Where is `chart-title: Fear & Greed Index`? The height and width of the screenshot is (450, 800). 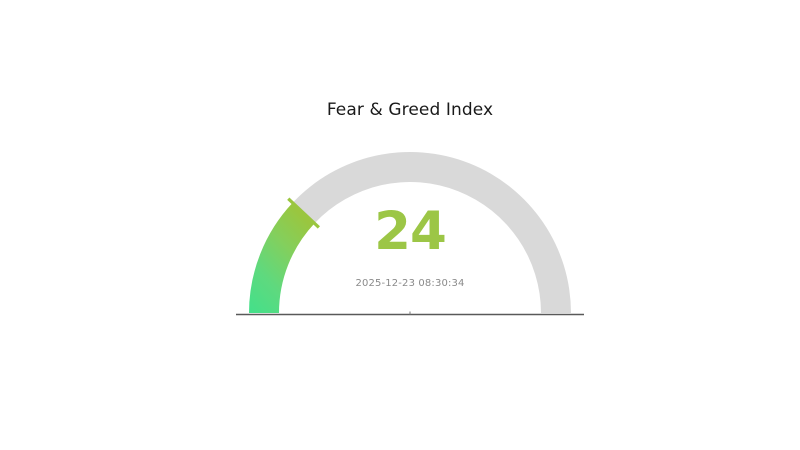 chart-title: Fear & Greed Index is located at coordinates (410, 110).